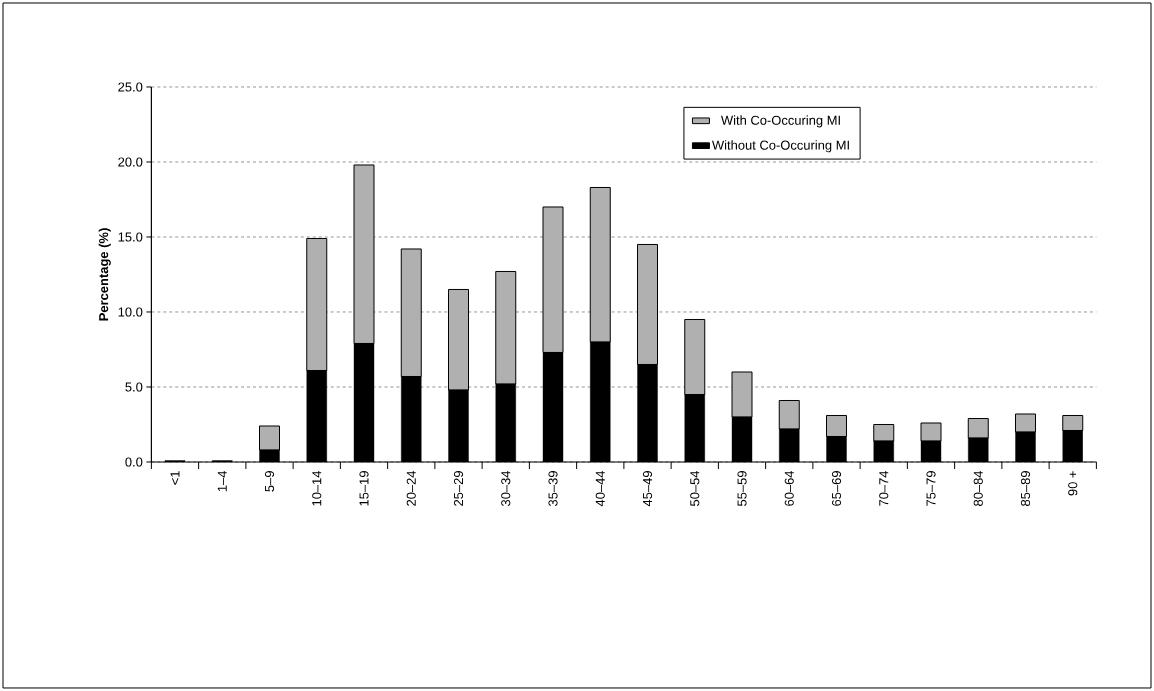  What do you see at coordinates (553, 489) in the screenshot?
I see `x-tick-label: 35–39` at bounding box center [553, 489].